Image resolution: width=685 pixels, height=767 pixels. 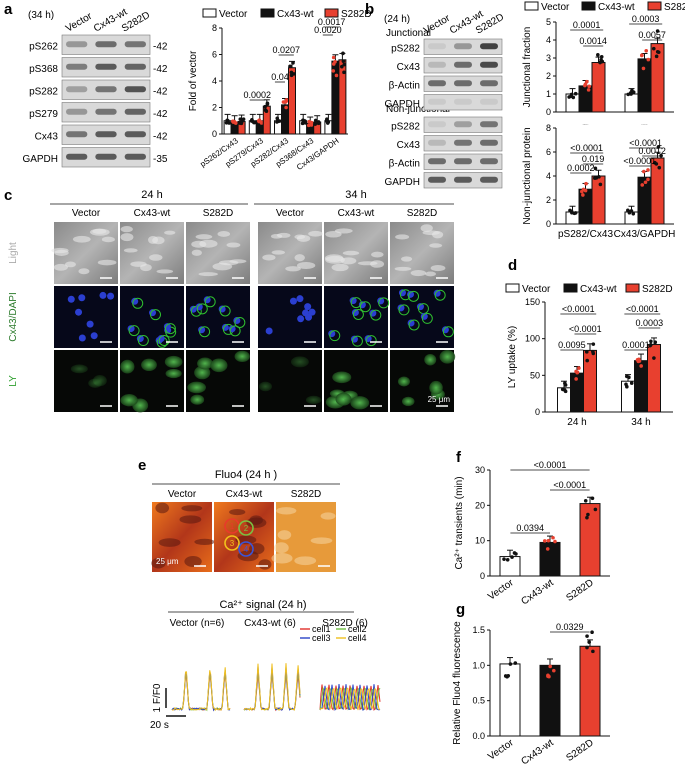 What do you see at coordinates (548, 76) in the screenshot?
I see `y-tick-label: 2` at bounding box center [548, 76].